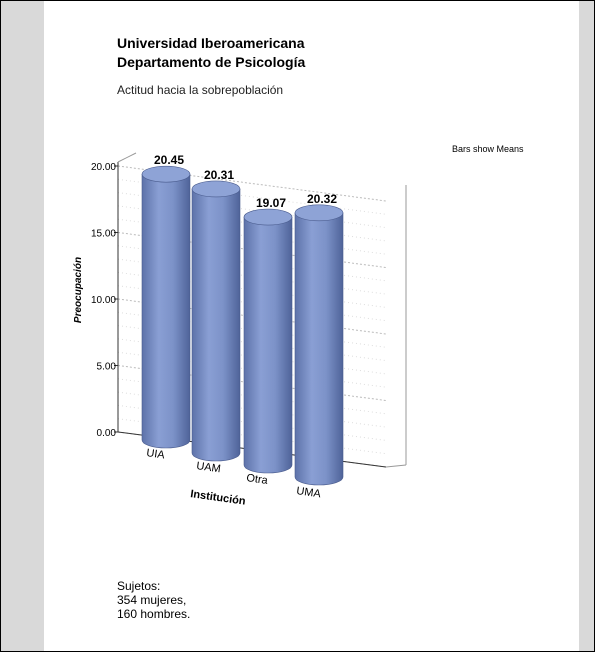 This screenshot has width=595, height=652. Describe the element at coordinates (139, 586) in the screenshot. I see `notes-line-1: Sujetos:` at that location.